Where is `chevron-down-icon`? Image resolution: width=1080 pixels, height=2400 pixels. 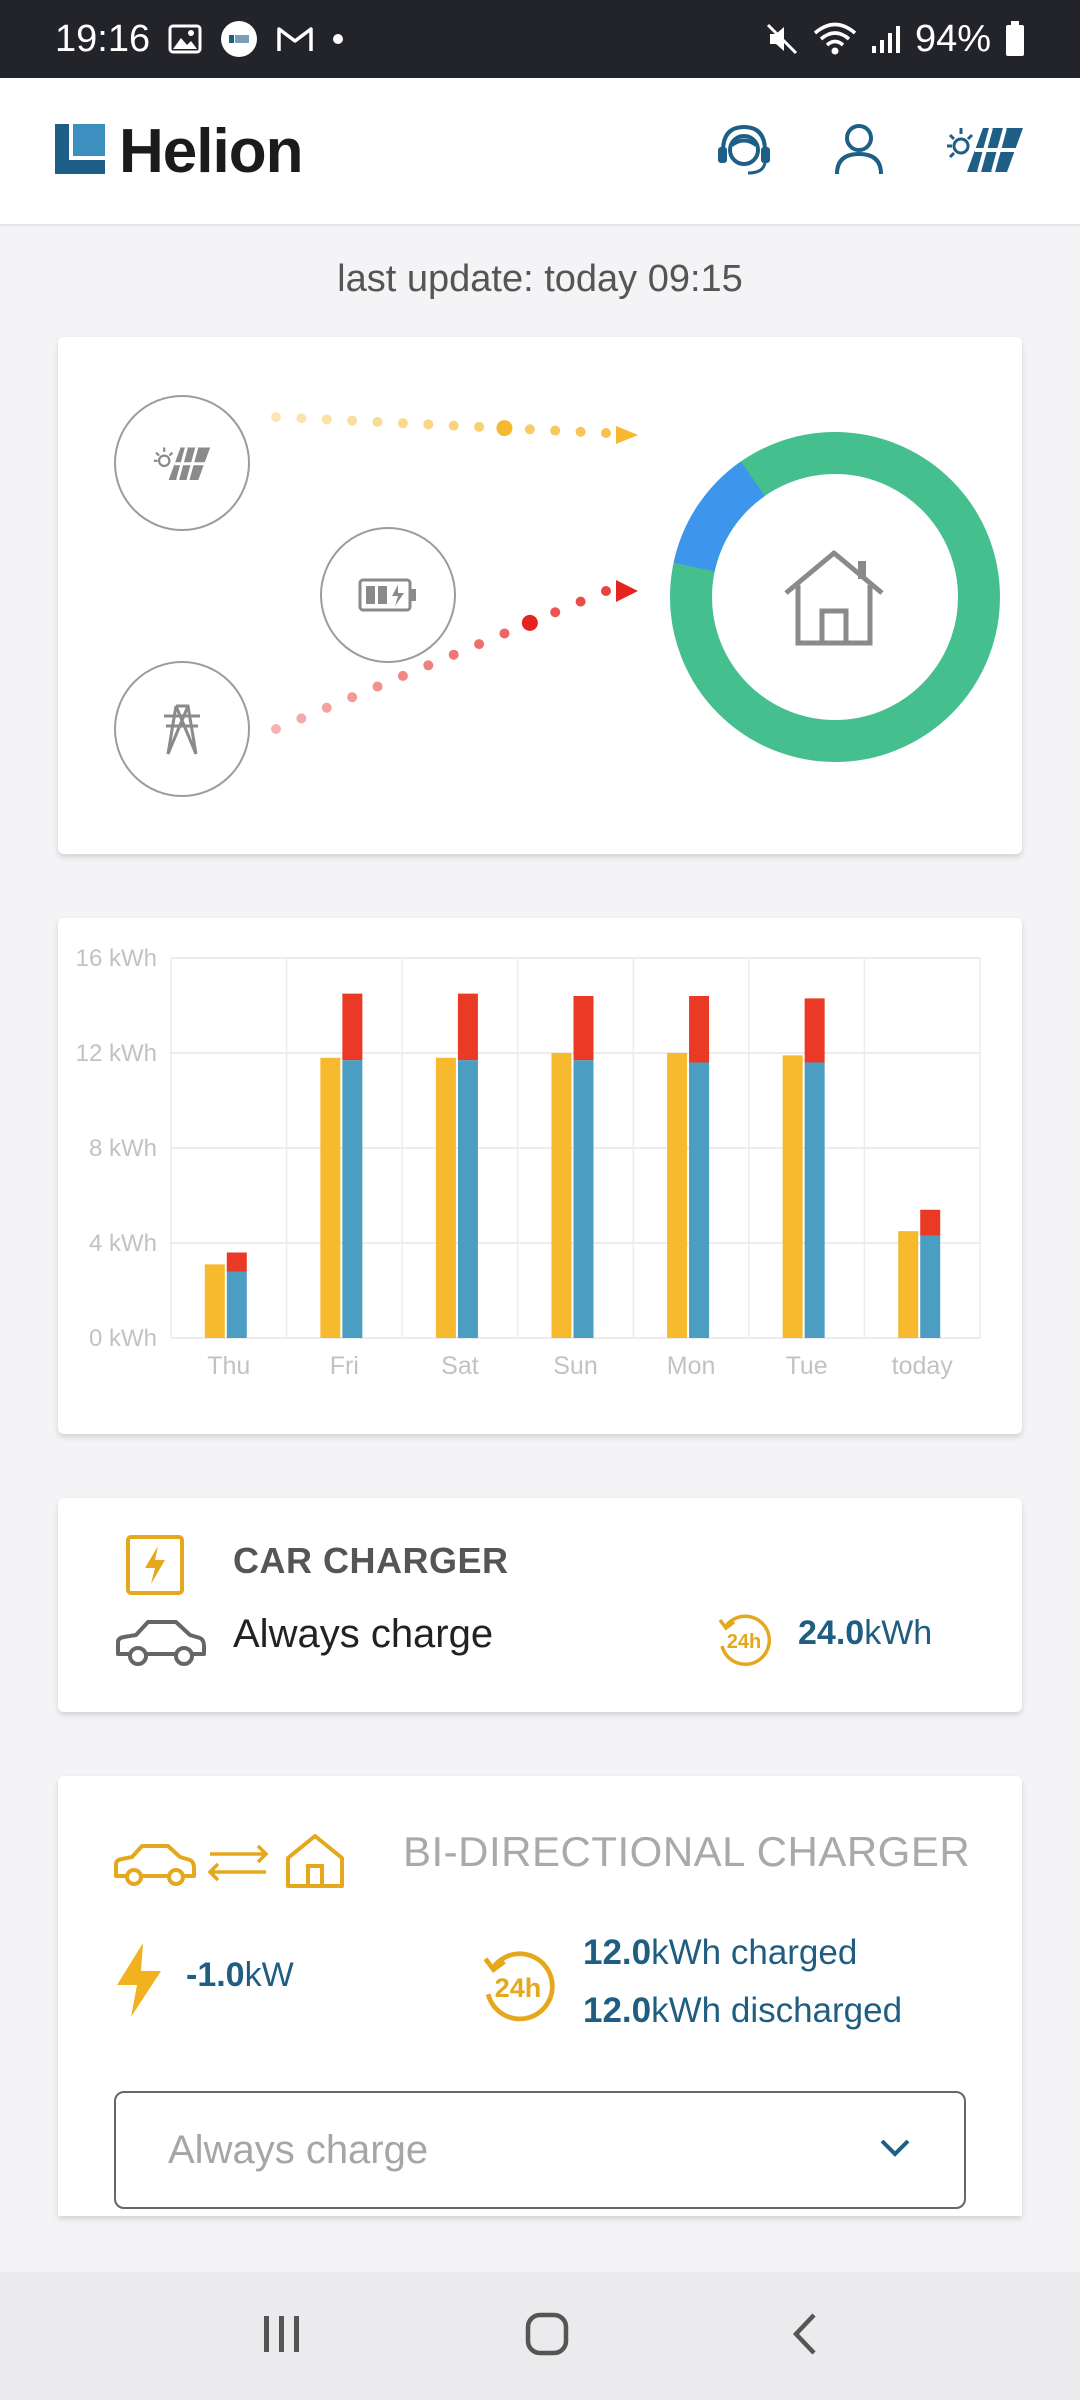 chevron-down-icon is located at coordinates (895, 2150).